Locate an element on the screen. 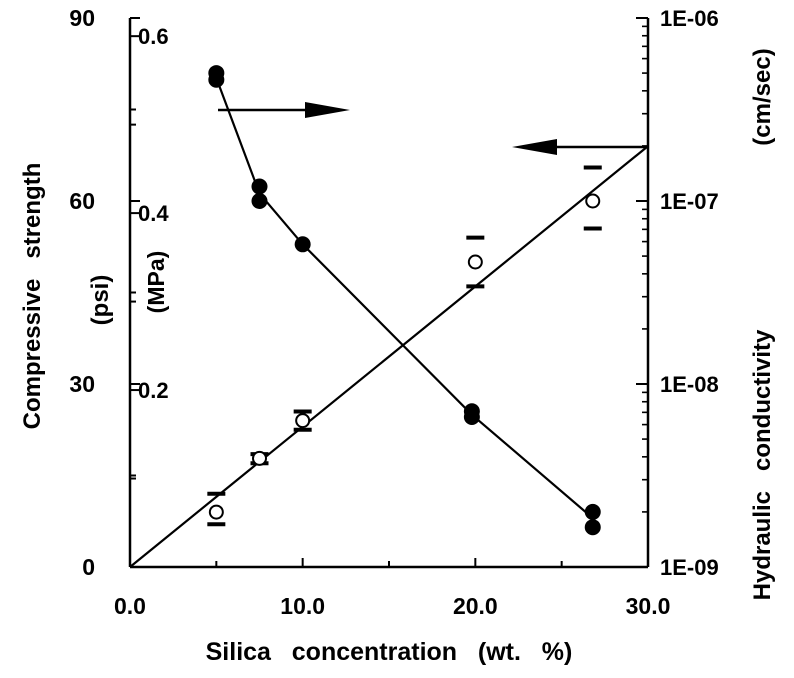 The image size is (794, 678). y-right-tick-label: 1E-09 is located at coordinates (689, 567).